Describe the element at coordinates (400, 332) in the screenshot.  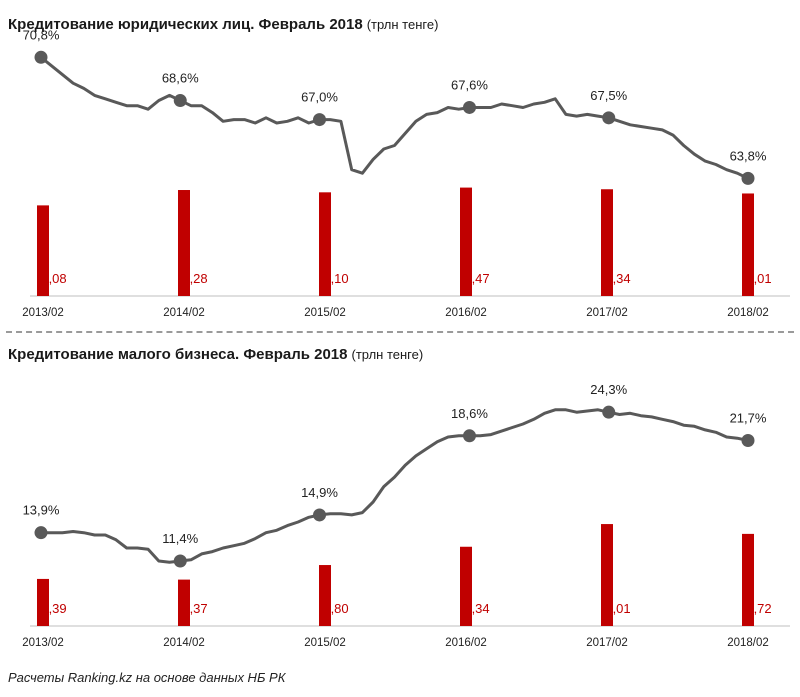
I see `section-divider` at that location.